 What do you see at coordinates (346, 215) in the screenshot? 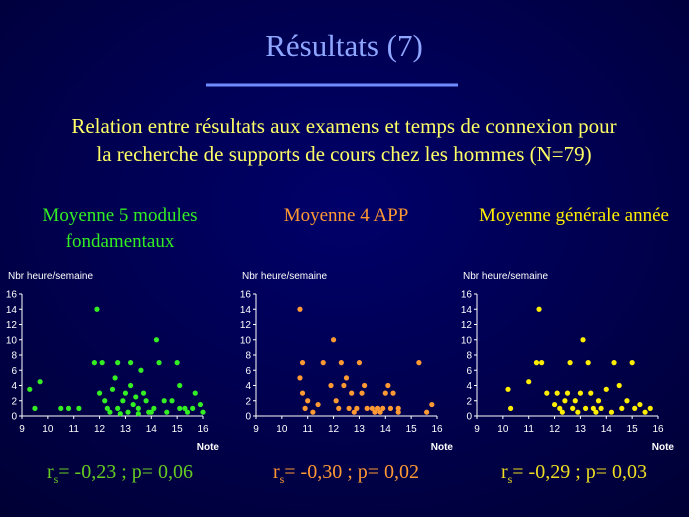
I see `chart-title: Moyenne 4 APP` at bounding box center [346, 215].